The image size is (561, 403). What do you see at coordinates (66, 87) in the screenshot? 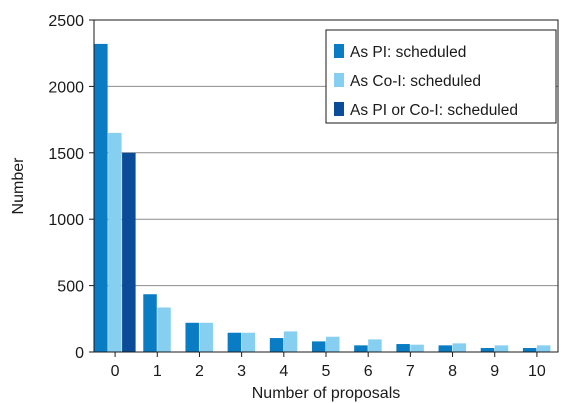
I see `y-tick-label: 2000` at bounding box center [66, 87].